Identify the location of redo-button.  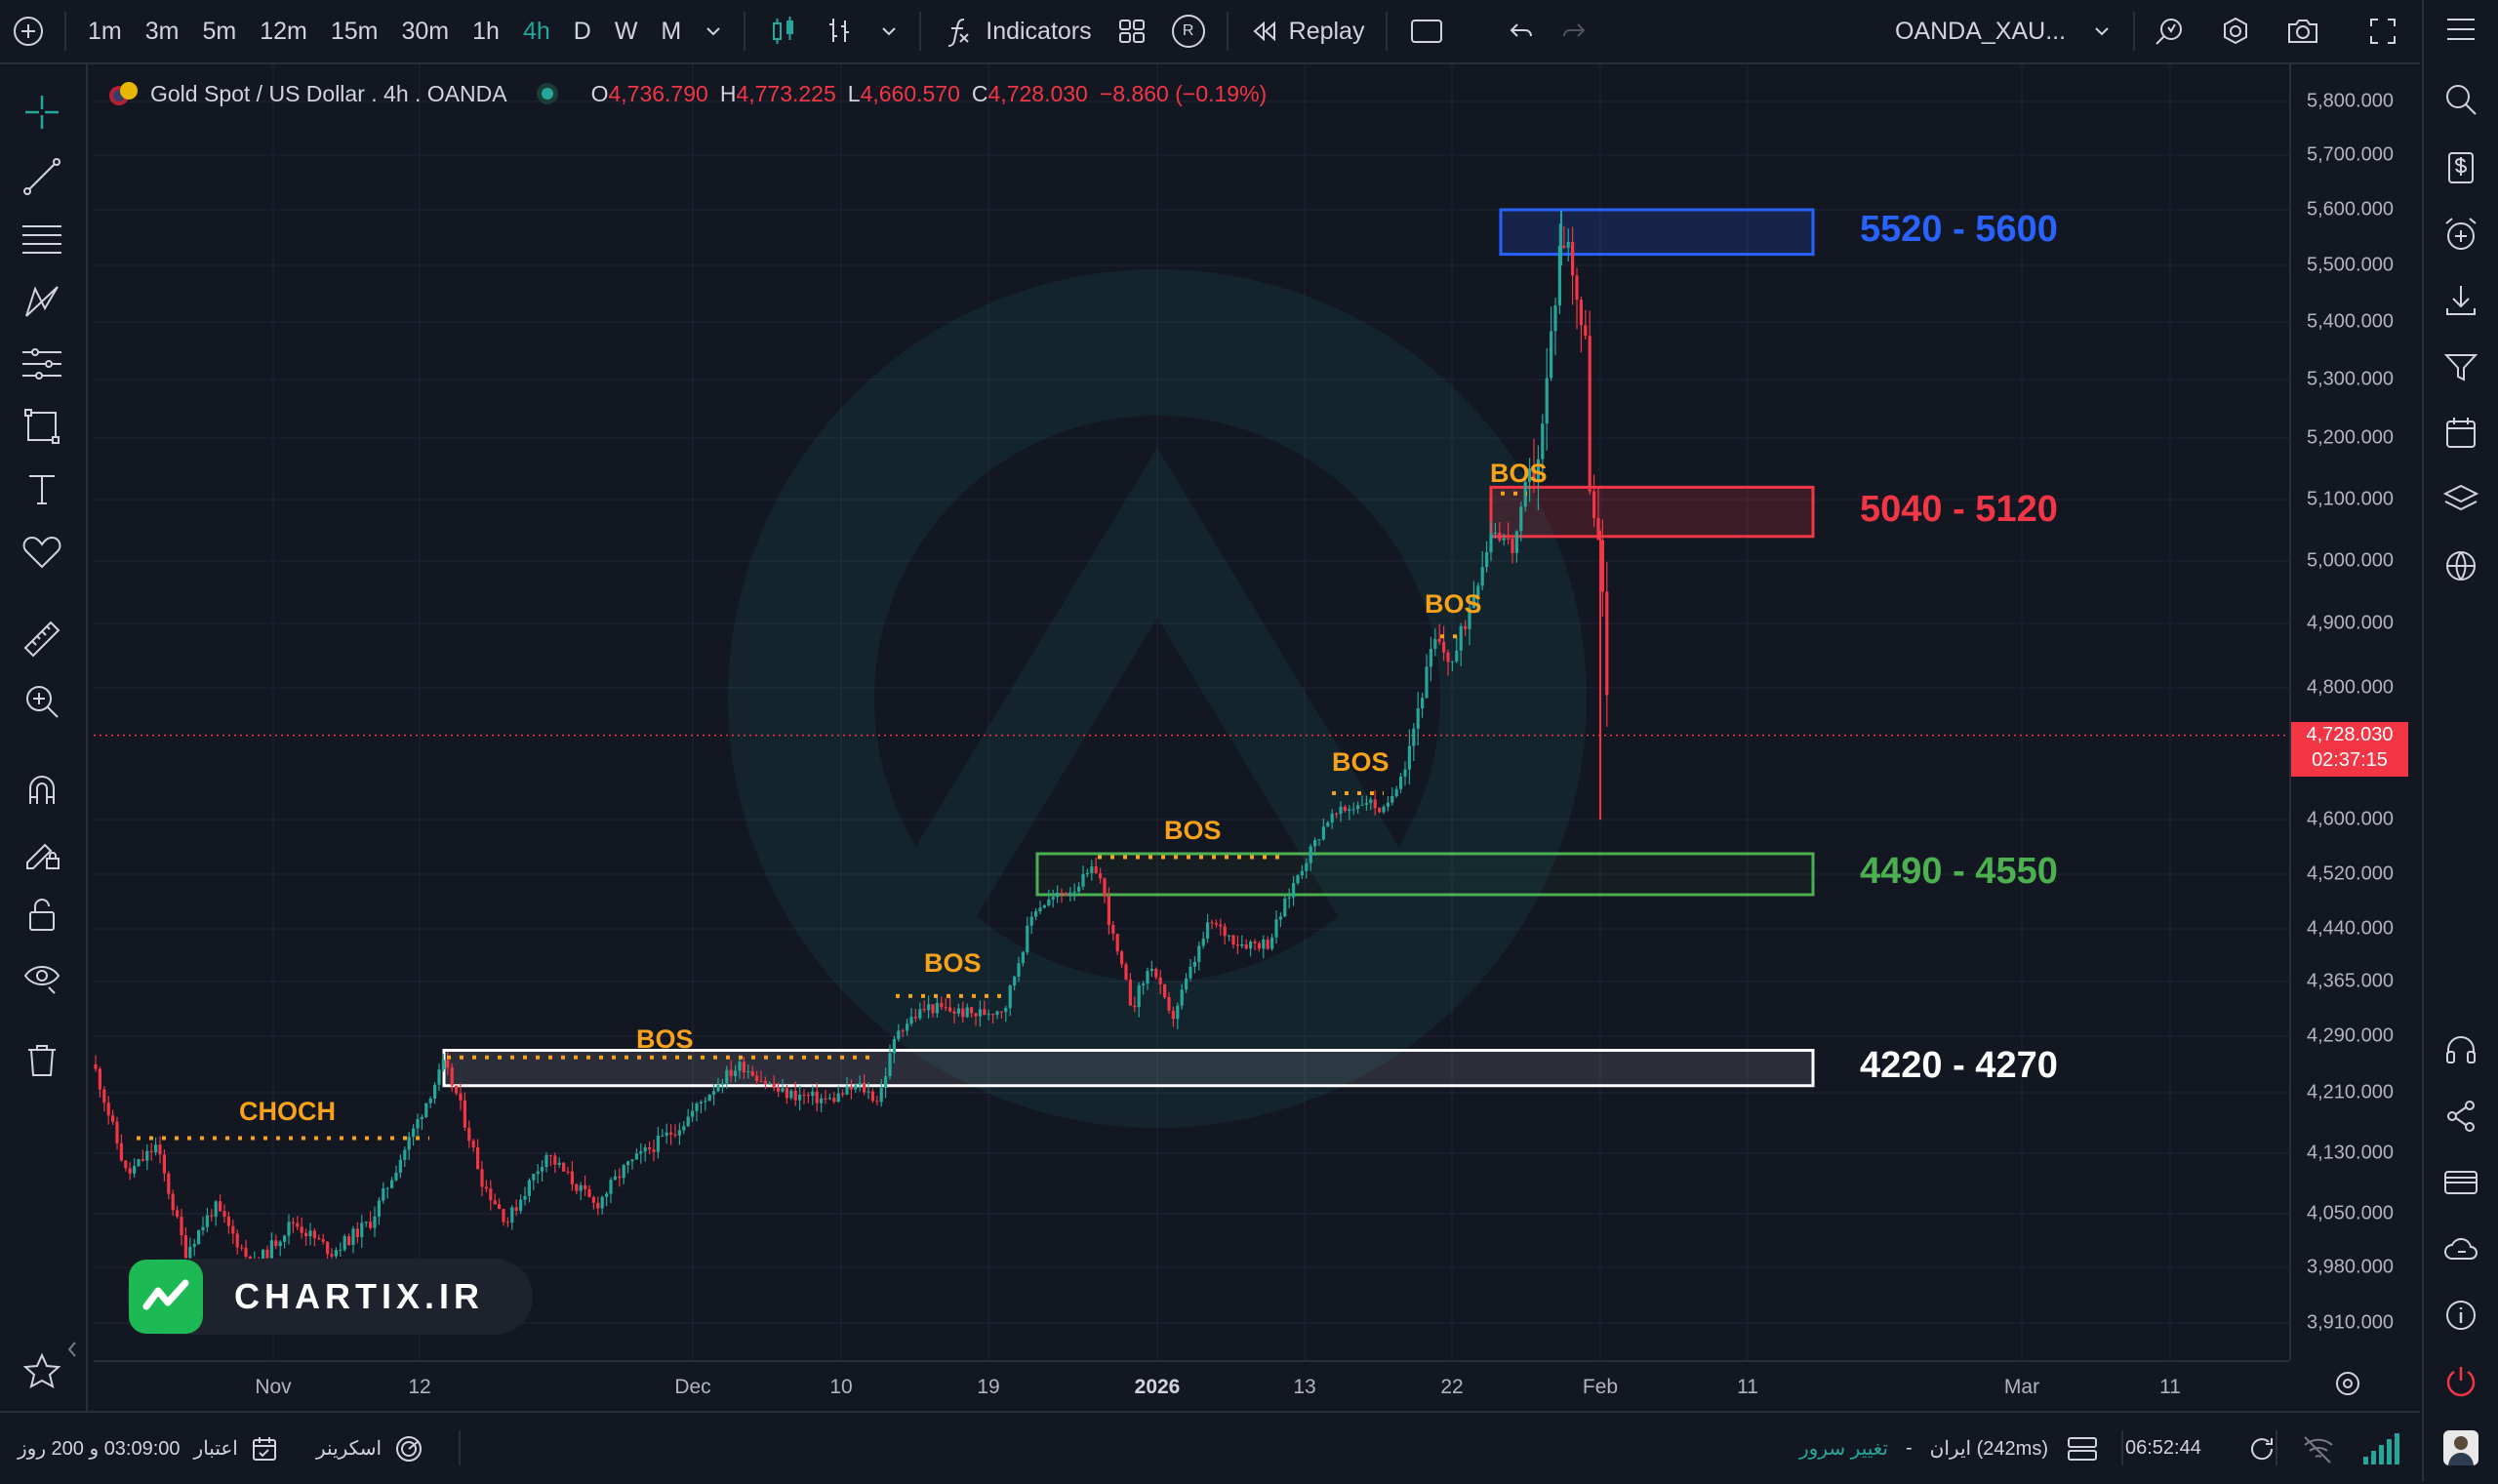
(1574, 31).